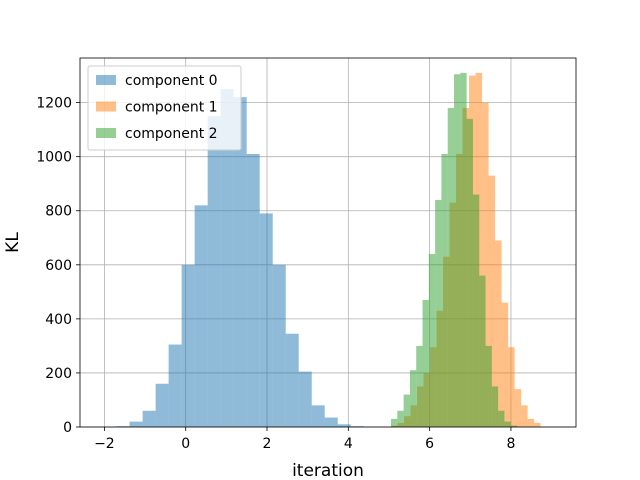 This screenshot has height=480, width=640. I want to click on y-tick-label: 600, so click(58, 266).